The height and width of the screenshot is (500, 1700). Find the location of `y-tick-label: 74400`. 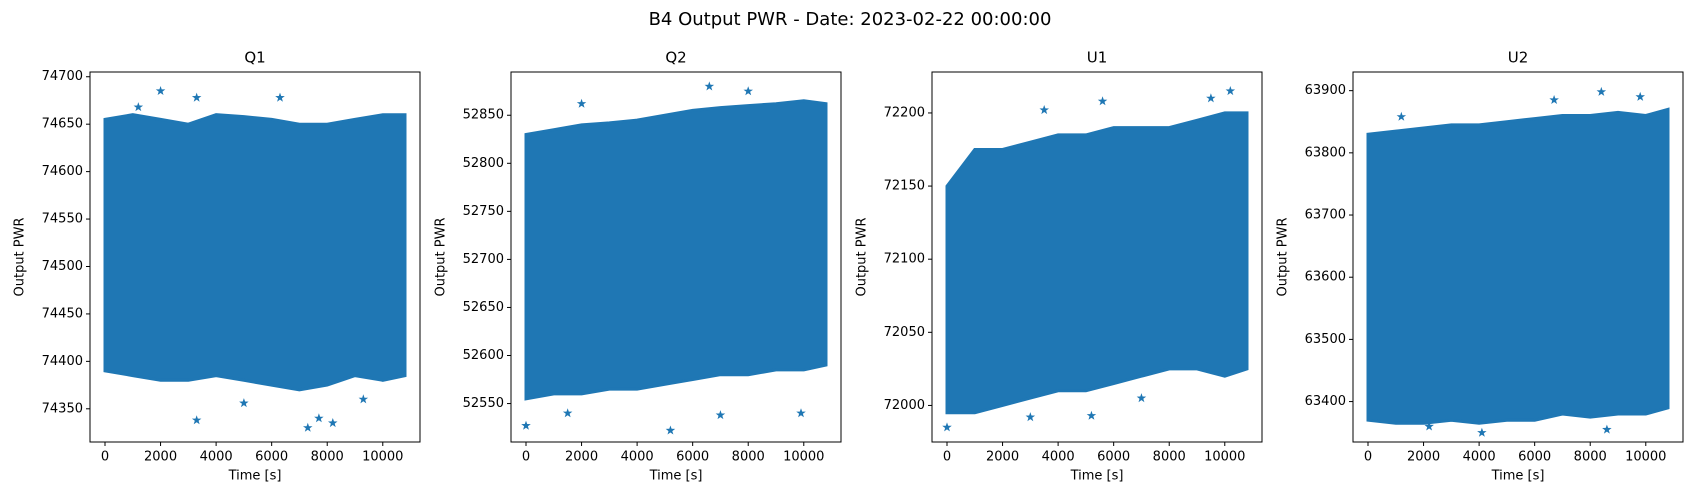

y-tick-label: 74400 is located at coordinates (62, 361).